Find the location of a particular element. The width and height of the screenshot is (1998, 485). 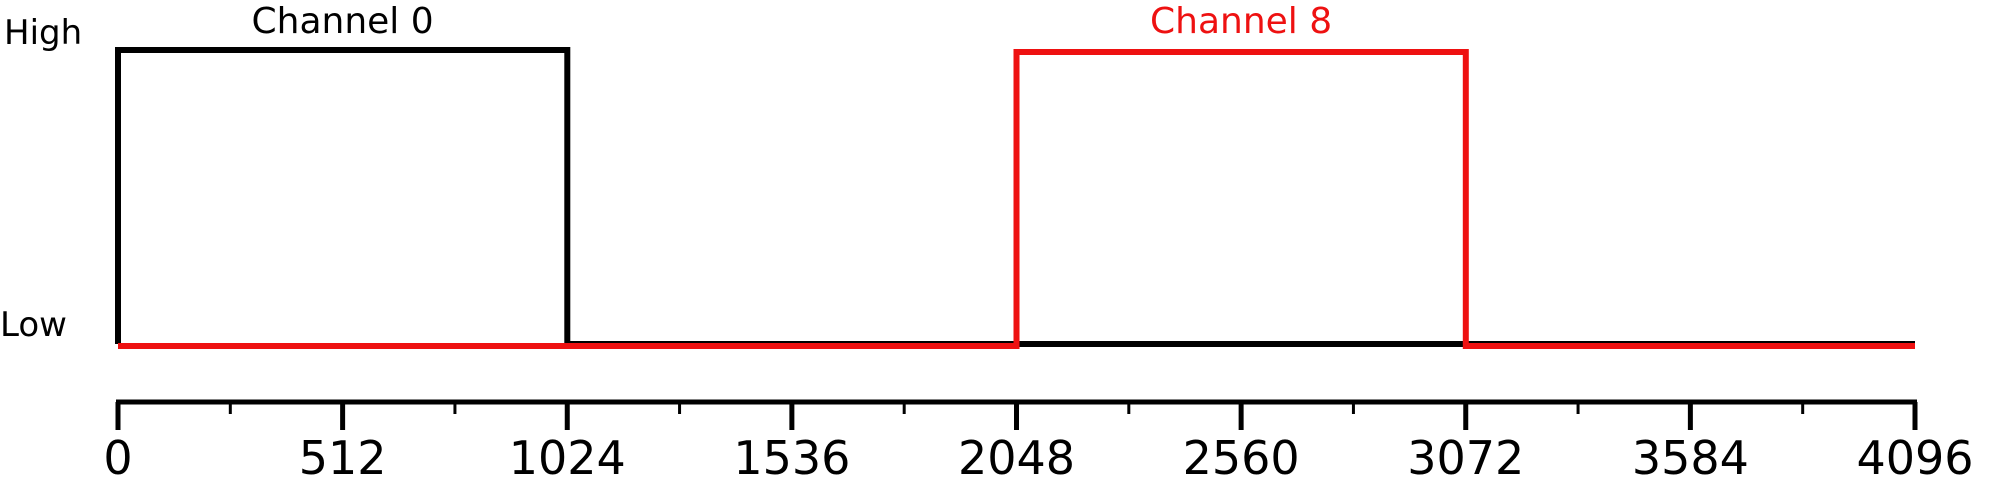

y-label-high: High is located at coordinates (43, 33).